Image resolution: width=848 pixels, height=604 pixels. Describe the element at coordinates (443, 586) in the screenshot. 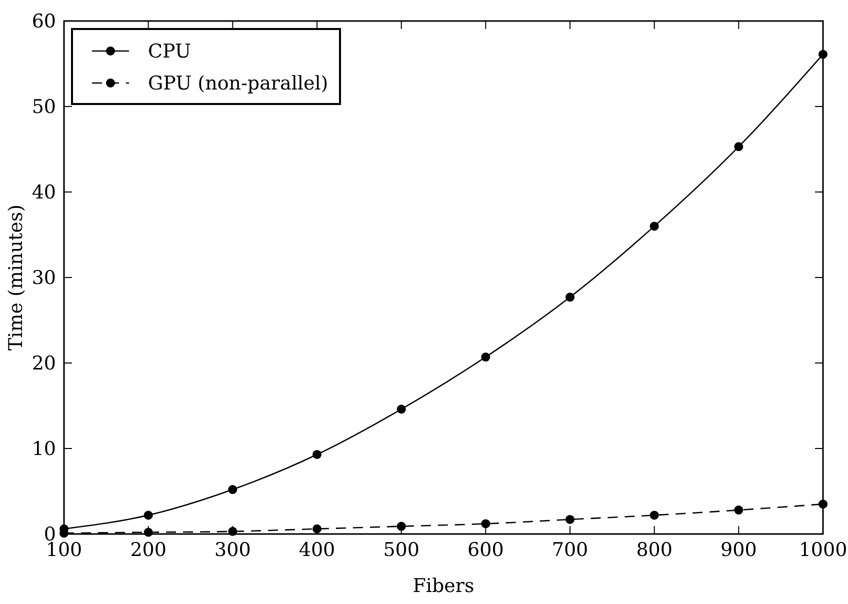

I see `x-axis-title: Fibers` at that location.